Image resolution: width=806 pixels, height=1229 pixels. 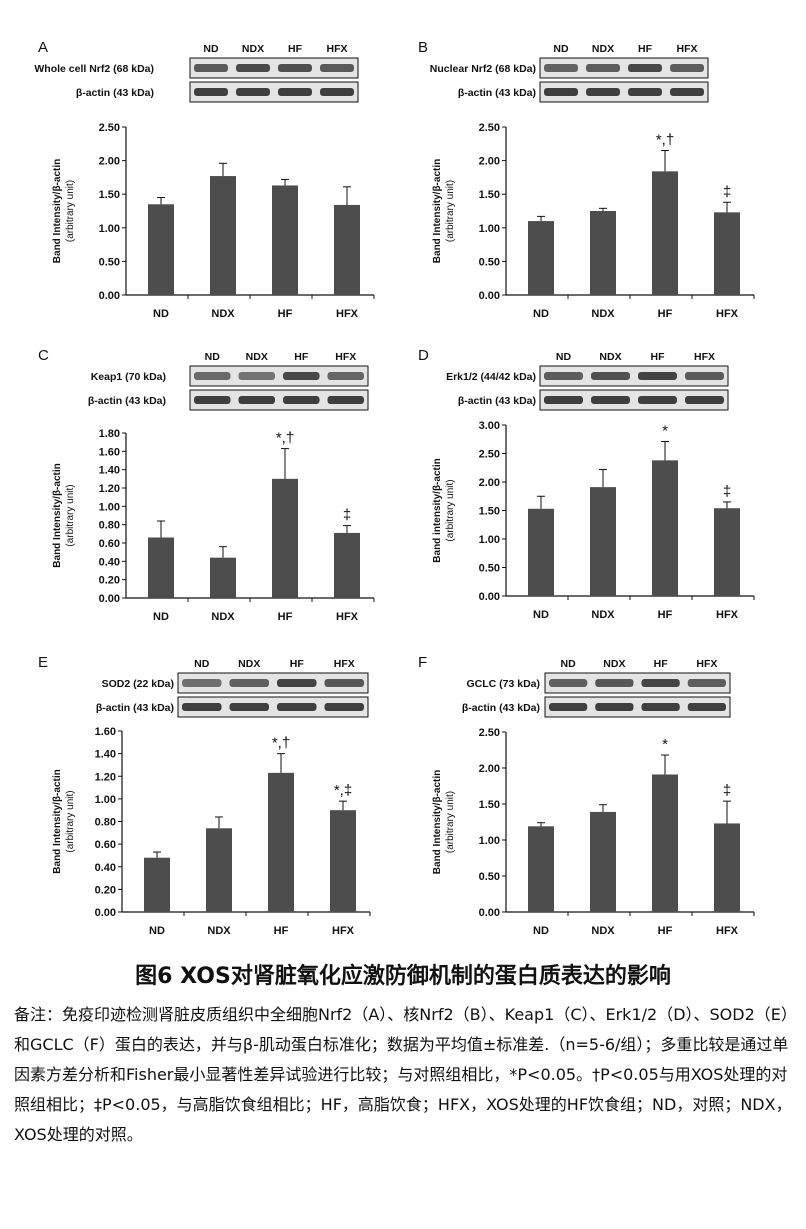 I want to click on panel-e-blot-label: β-actin (43 kDa), so click(x=135, y=708).